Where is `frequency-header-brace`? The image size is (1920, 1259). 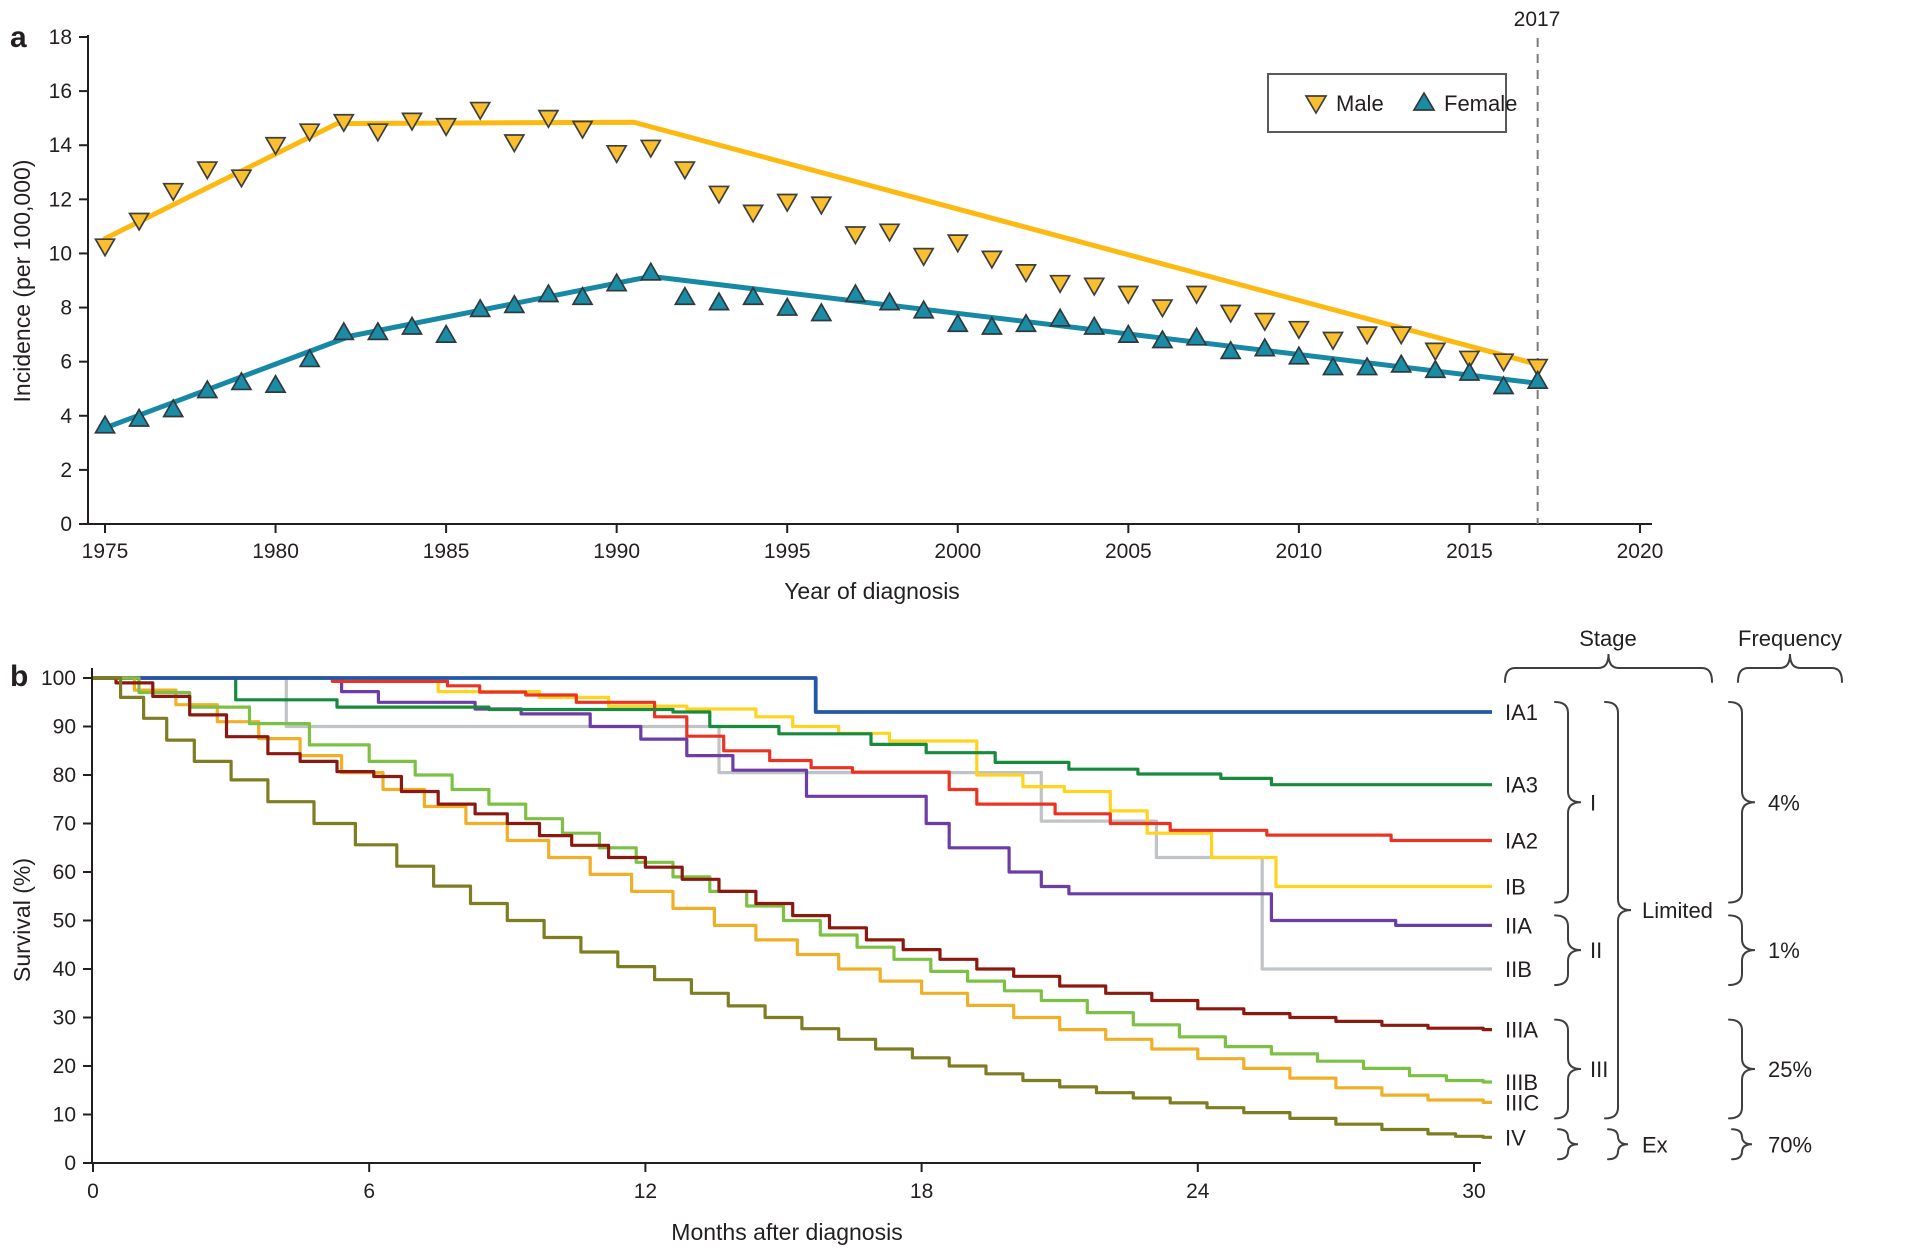
frequency-header-brace is located at coordinates (1790, 668).